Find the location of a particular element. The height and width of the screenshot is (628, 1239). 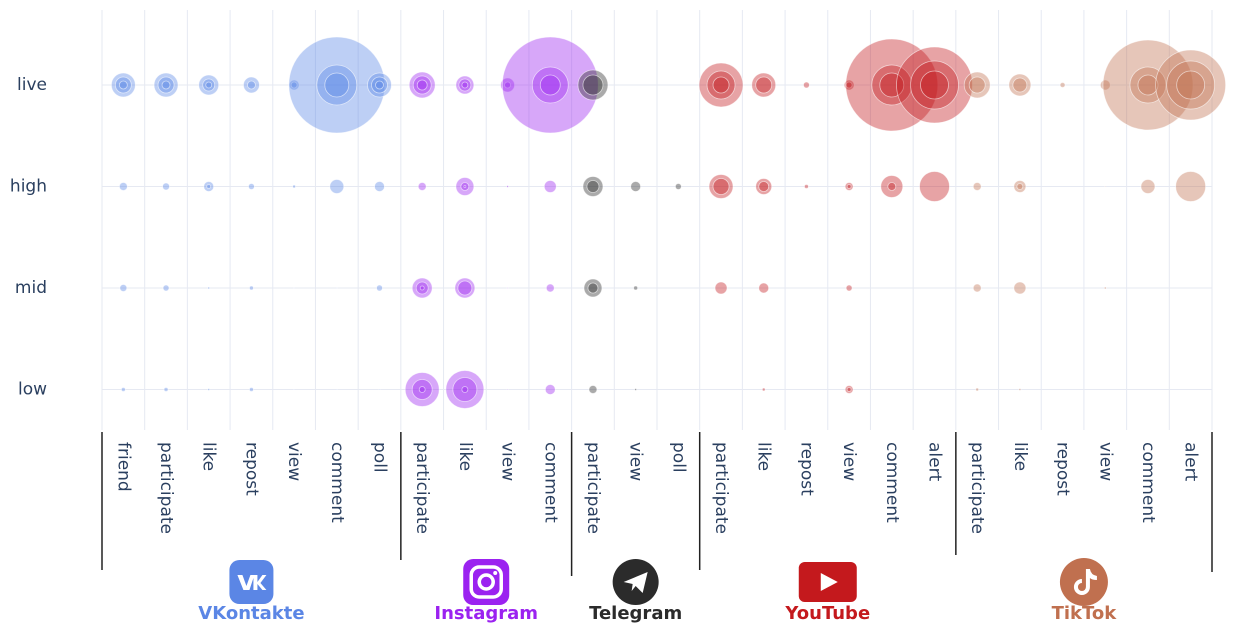

platform-name: VKontakte is located at coordinates (251, 613).